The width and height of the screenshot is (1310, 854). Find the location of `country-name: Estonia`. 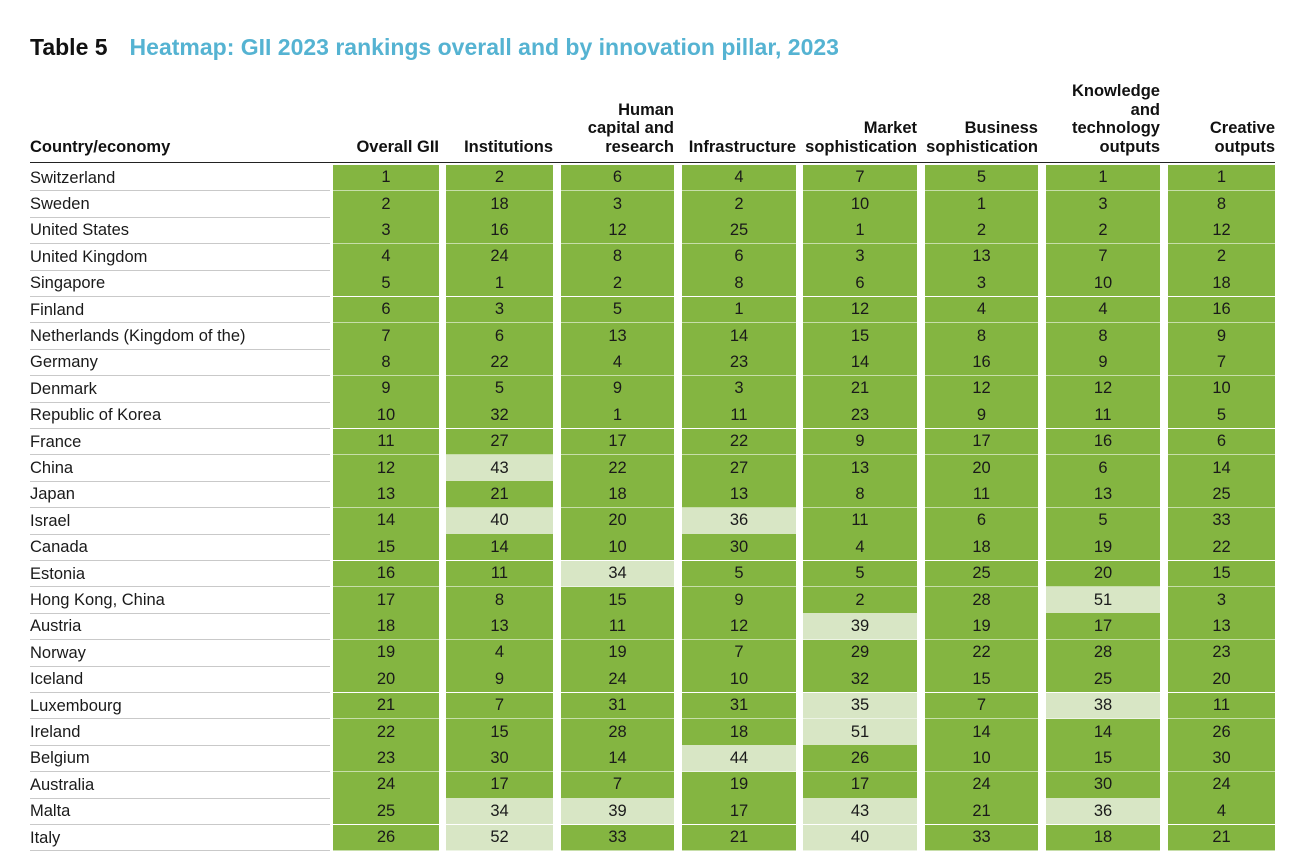

country-name: Estonia is located at coordinates (58, 573).